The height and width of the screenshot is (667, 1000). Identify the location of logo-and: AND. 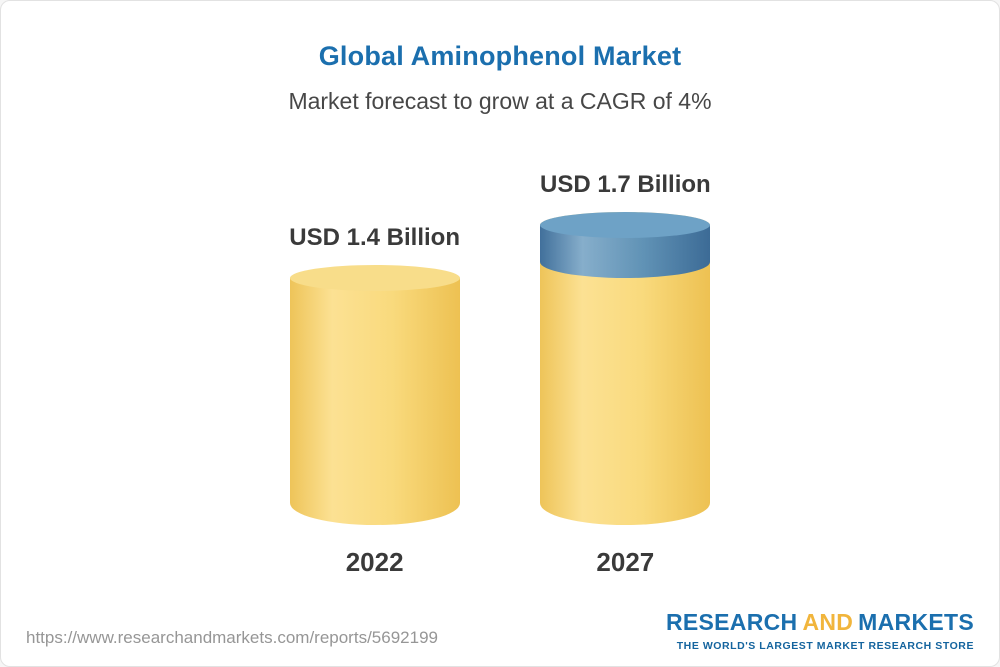
(828, 622).